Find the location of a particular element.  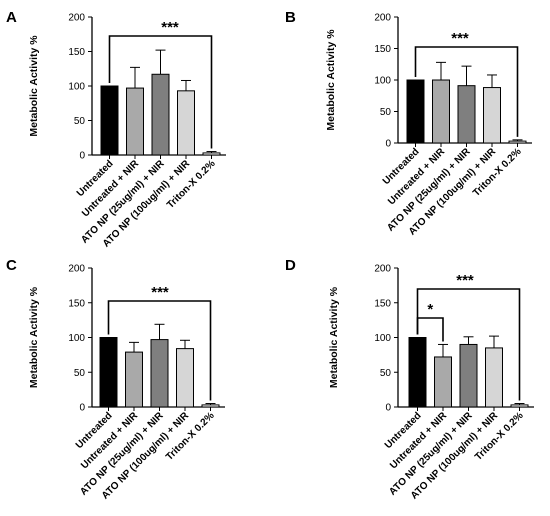

significance-label: * is located at coordinates (430, 309).